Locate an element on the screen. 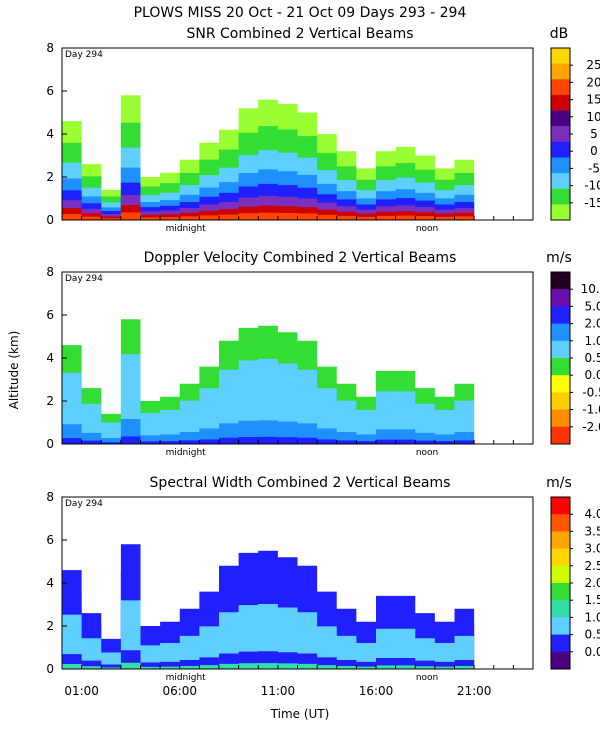 The width and height of the screenshot is (600, 750). colorbar-label: 10 is located at coordinates (593, 117).